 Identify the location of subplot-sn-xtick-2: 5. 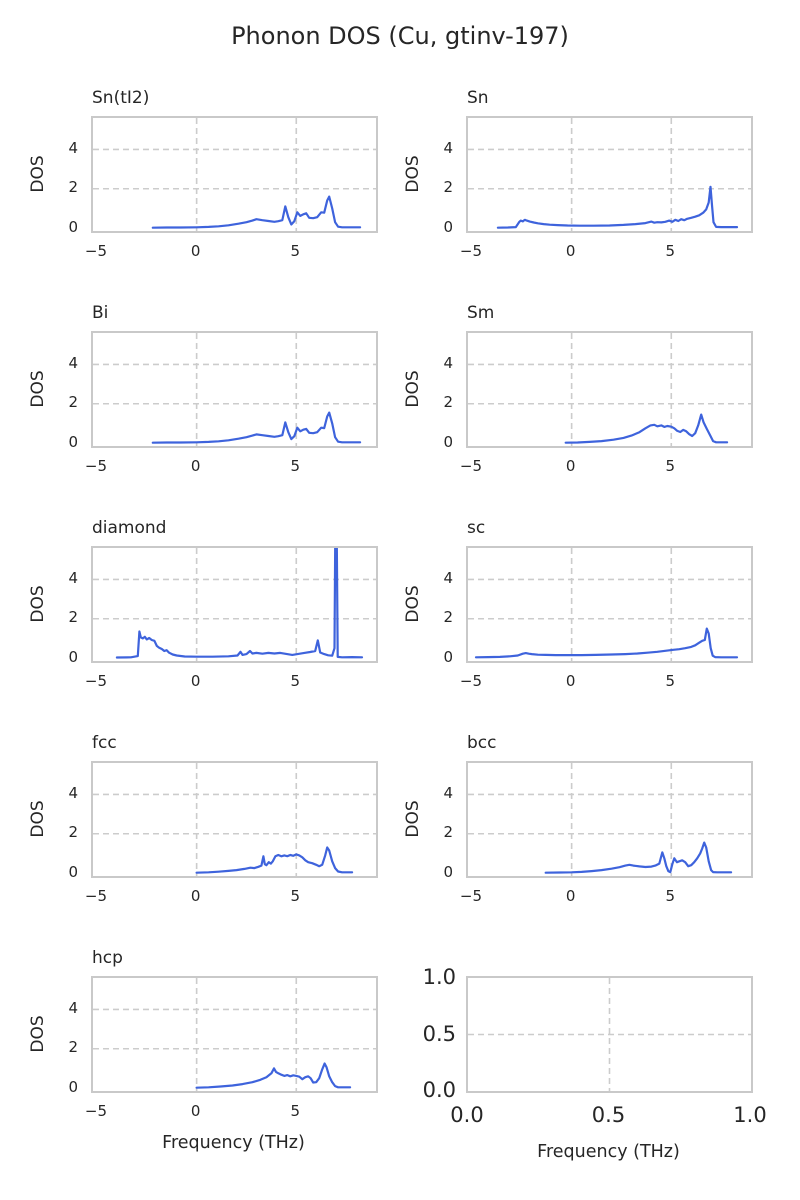
(670, 251).